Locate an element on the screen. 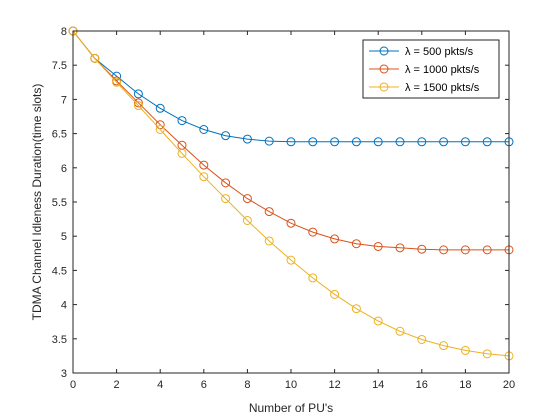  y-tick-label: 4 is located at coordinates (64, 306).